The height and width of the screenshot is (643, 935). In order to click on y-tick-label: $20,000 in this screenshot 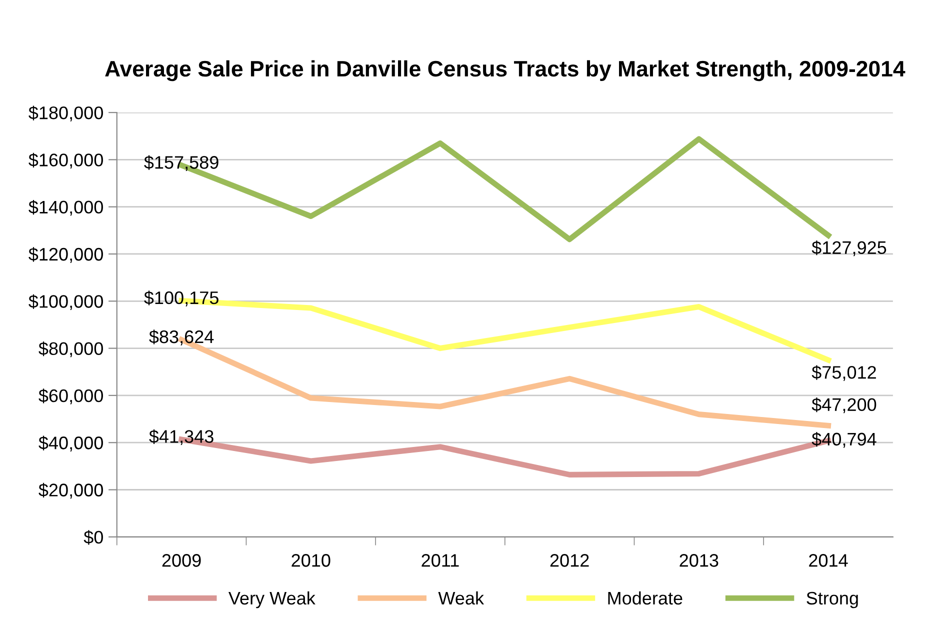, I will do `click(70, 490)`.